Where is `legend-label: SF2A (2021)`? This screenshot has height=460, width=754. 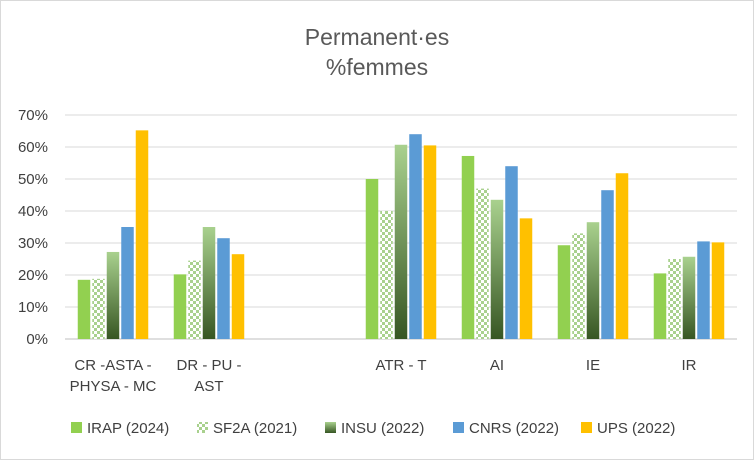
legend-label: SF2A (2021) is located at coordinates (255, 428).